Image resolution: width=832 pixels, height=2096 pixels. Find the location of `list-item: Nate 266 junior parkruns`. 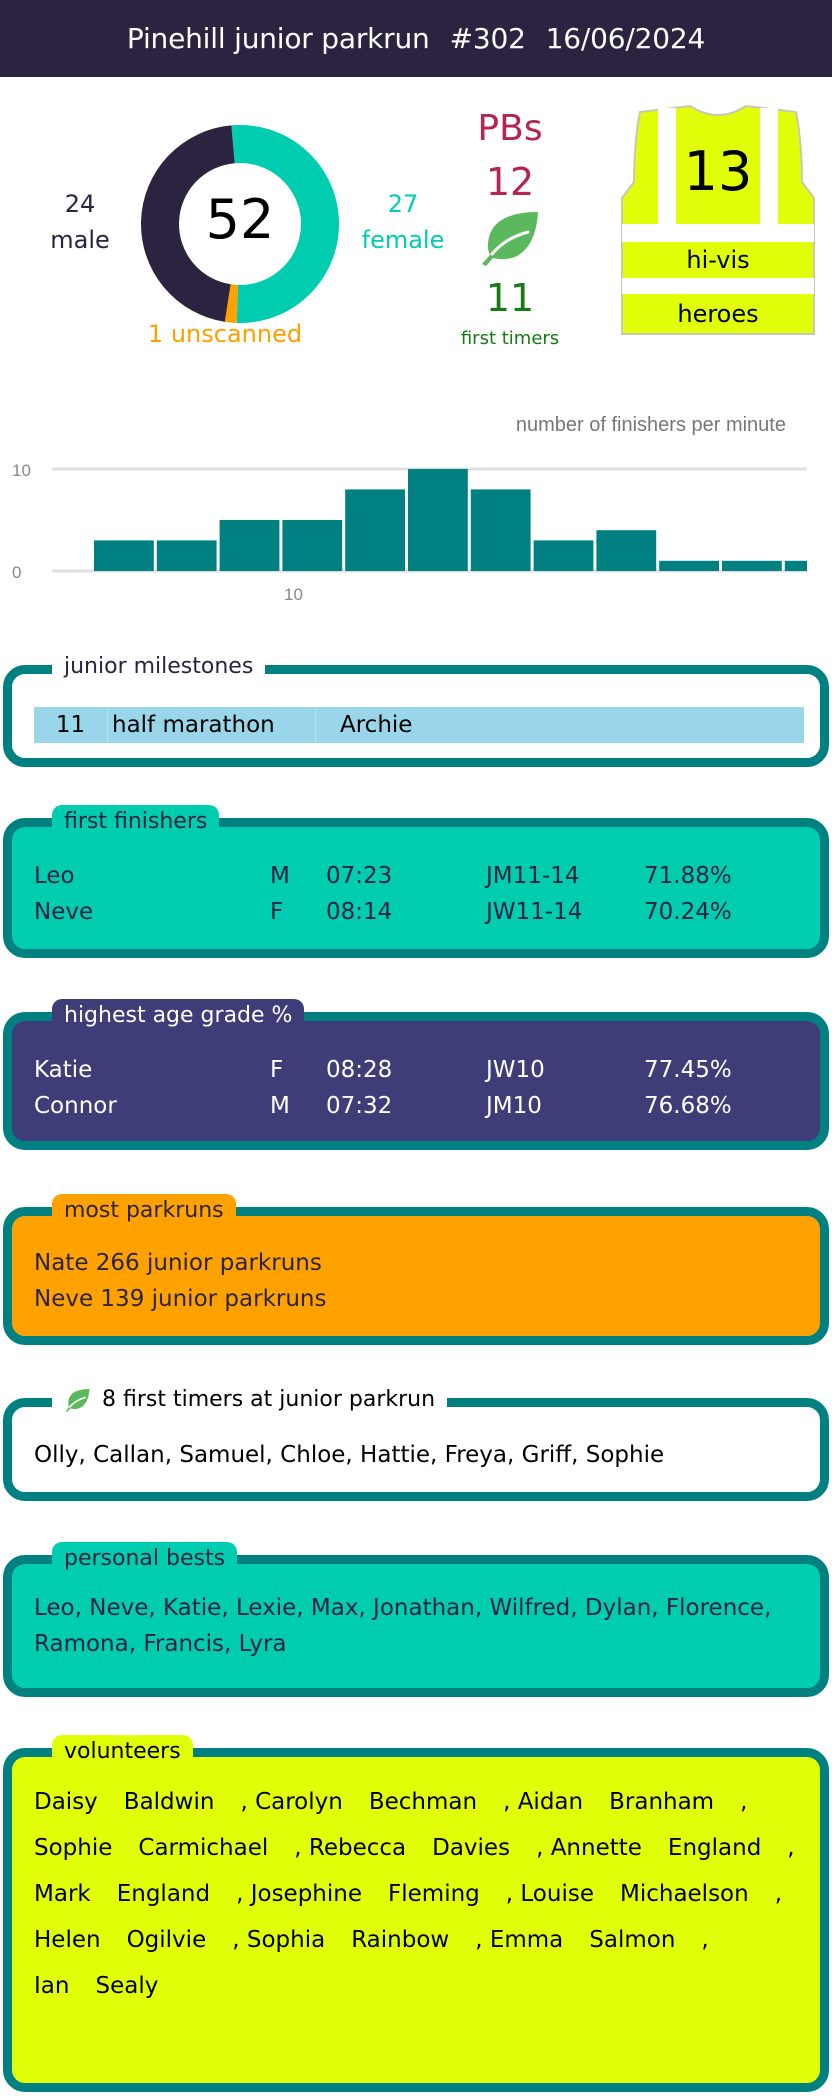

list-item: Nate 266 junior parkruns is located at coordinates (178, 1263).